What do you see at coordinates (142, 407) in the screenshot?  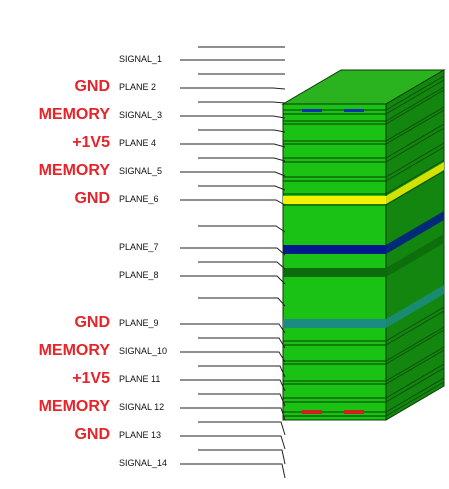 I see `layer-label-s12: SIGNAL 12` at bounding box center [142, 407].